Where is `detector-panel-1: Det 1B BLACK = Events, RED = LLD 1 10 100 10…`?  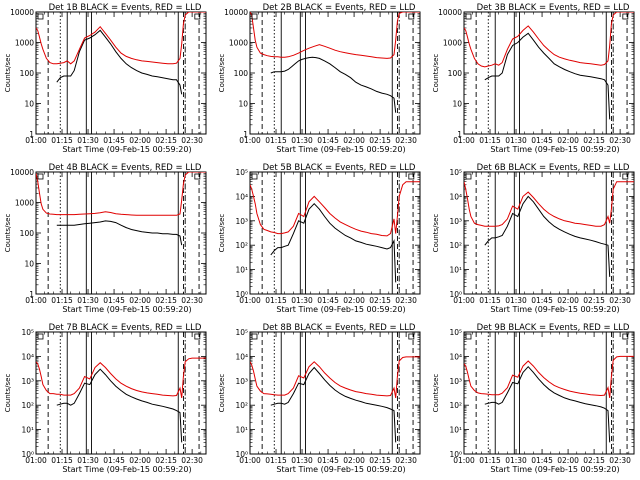 detector-panel-1: Det 1B BLACK = Events, RED = LLD 1 10 100 10… is located at coordinates (105, 78).